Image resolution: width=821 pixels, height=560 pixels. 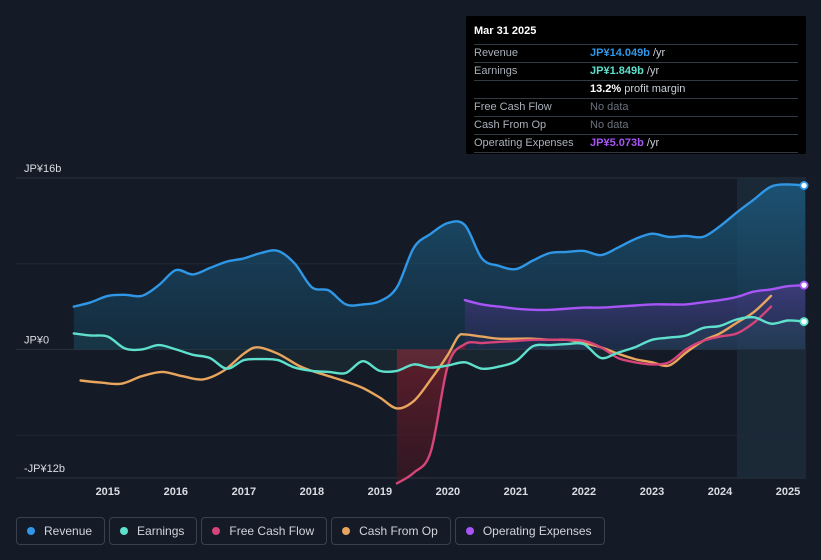 I want to click on line-operating-expenses, so click(x=635, y=297).